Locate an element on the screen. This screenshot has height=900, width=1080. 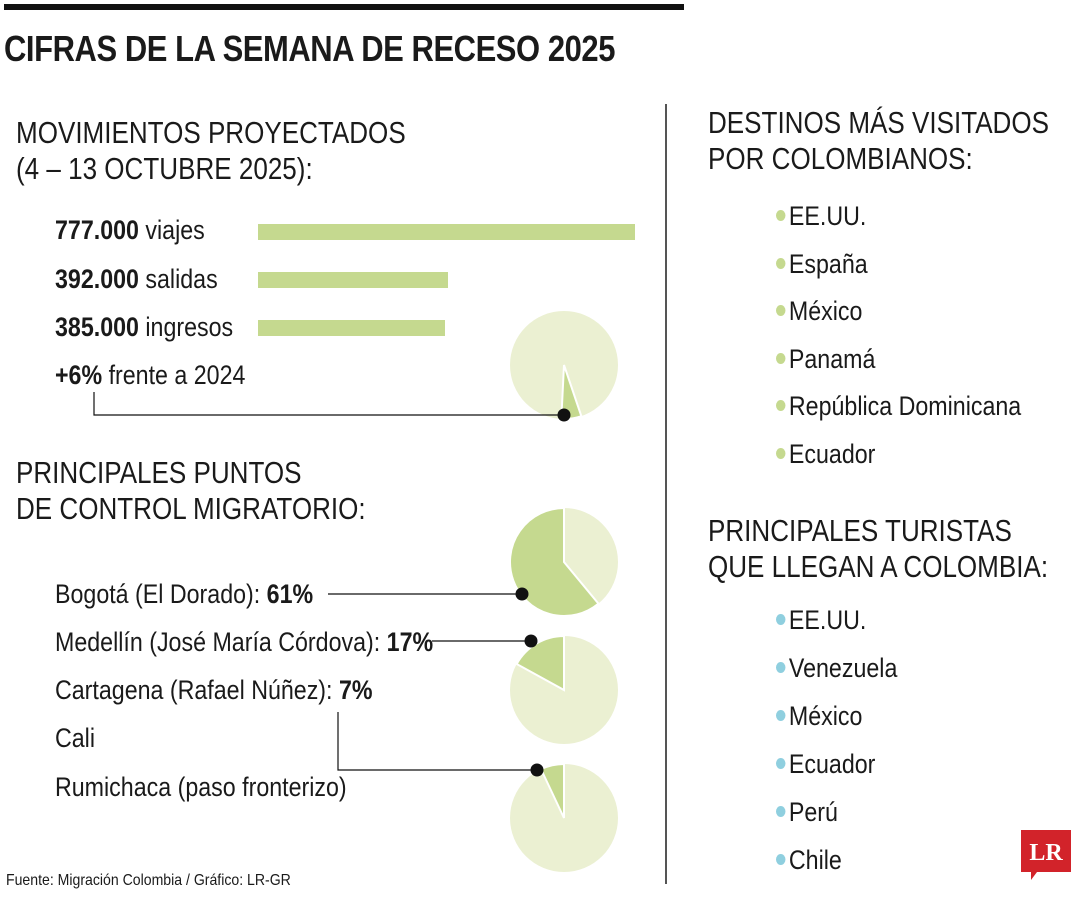
cartagena-connector is located at coordinates (437, 741).